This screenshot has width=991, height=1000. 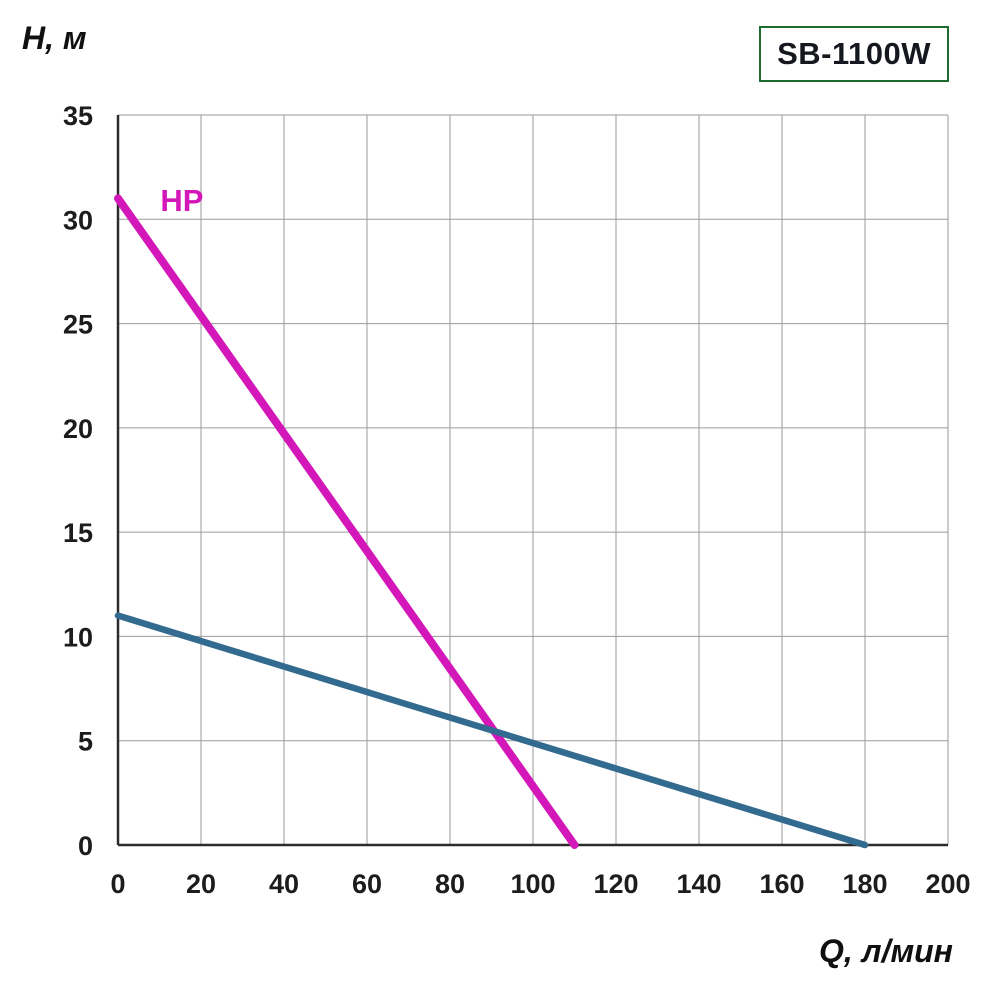 I want to click on y-axis-title: Н, м, so click(x=54, y=38).